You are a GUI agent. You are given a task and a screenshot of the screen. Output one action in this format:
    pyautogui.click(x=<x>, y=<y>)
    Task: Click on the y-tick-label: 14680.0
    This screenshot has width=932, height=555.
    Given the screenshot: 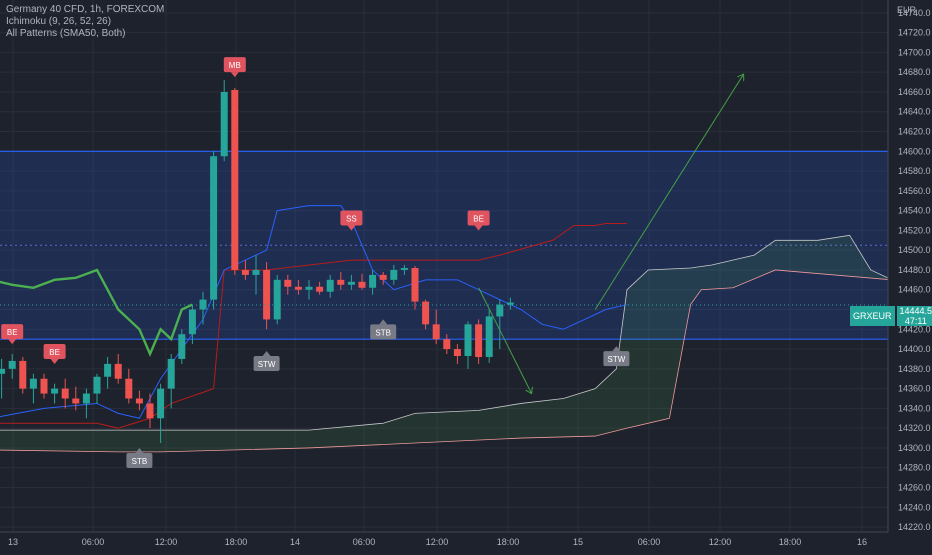 What is the action you would take?
    pyautogui.click(x=914, y=72)
    